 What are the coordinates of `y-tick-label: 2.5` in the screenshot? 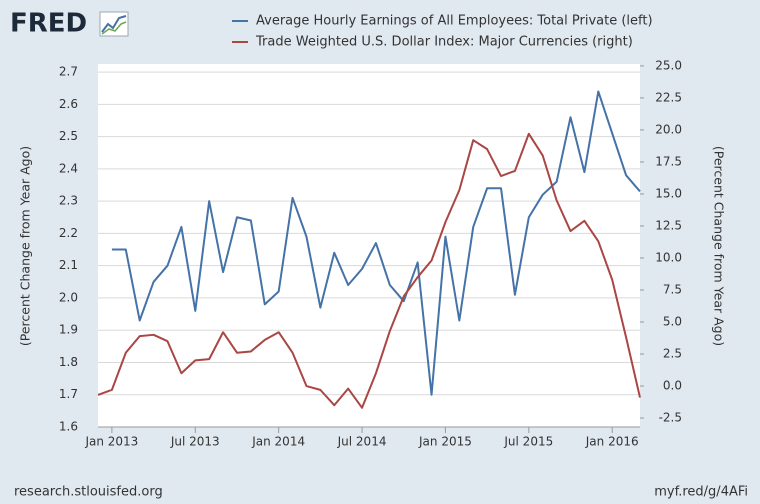 It's located at (68, 136).